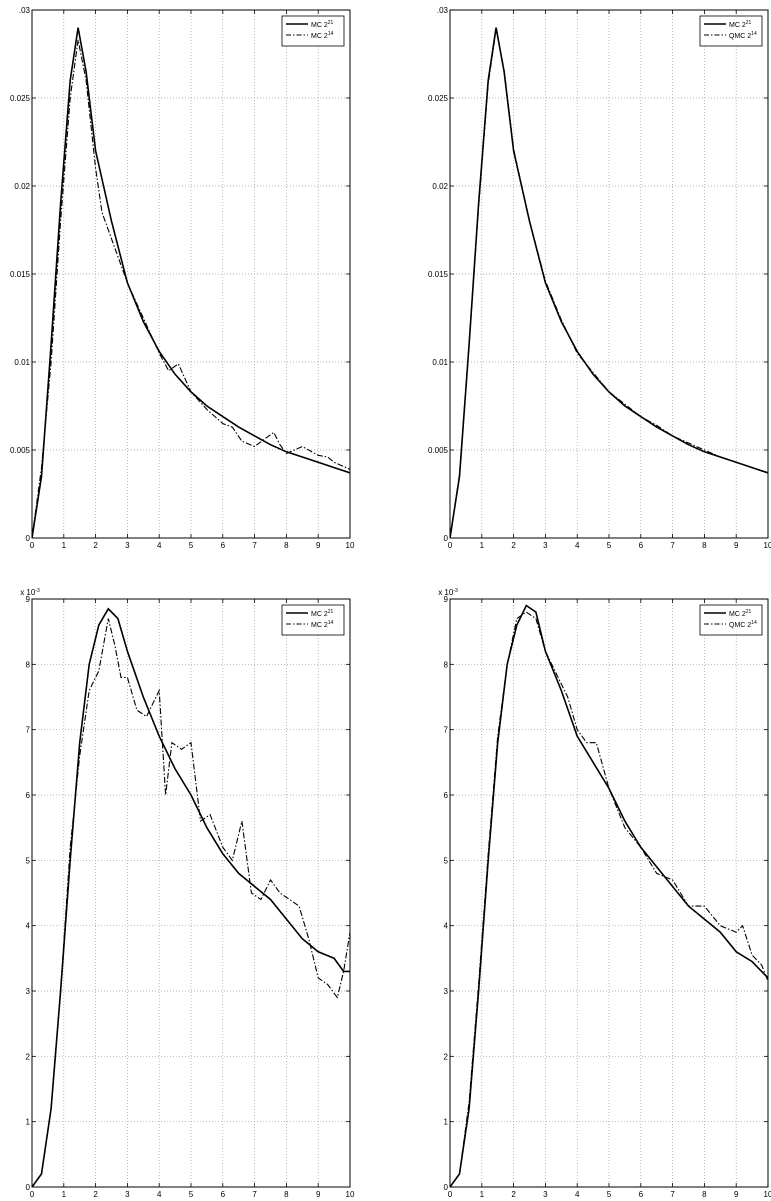 Image resolution: width=771 pixels, height=1201 pixels. I want to click on y-tick-label: 0.02, so click(440, 186).